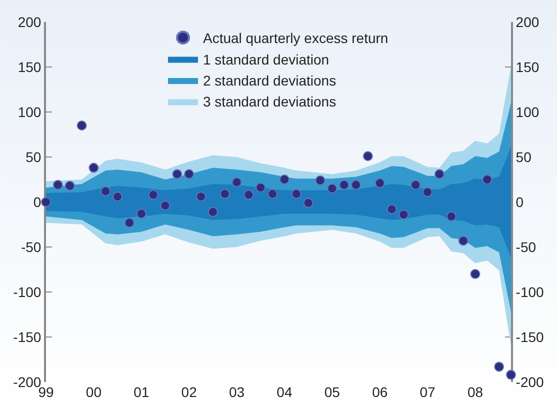 The height and width of the screenshot is (414, 557). What do you see at coordinates (528, 22) in the screenshot?
I see `y2-tick-label: 200` at bounding box center [528, 22].